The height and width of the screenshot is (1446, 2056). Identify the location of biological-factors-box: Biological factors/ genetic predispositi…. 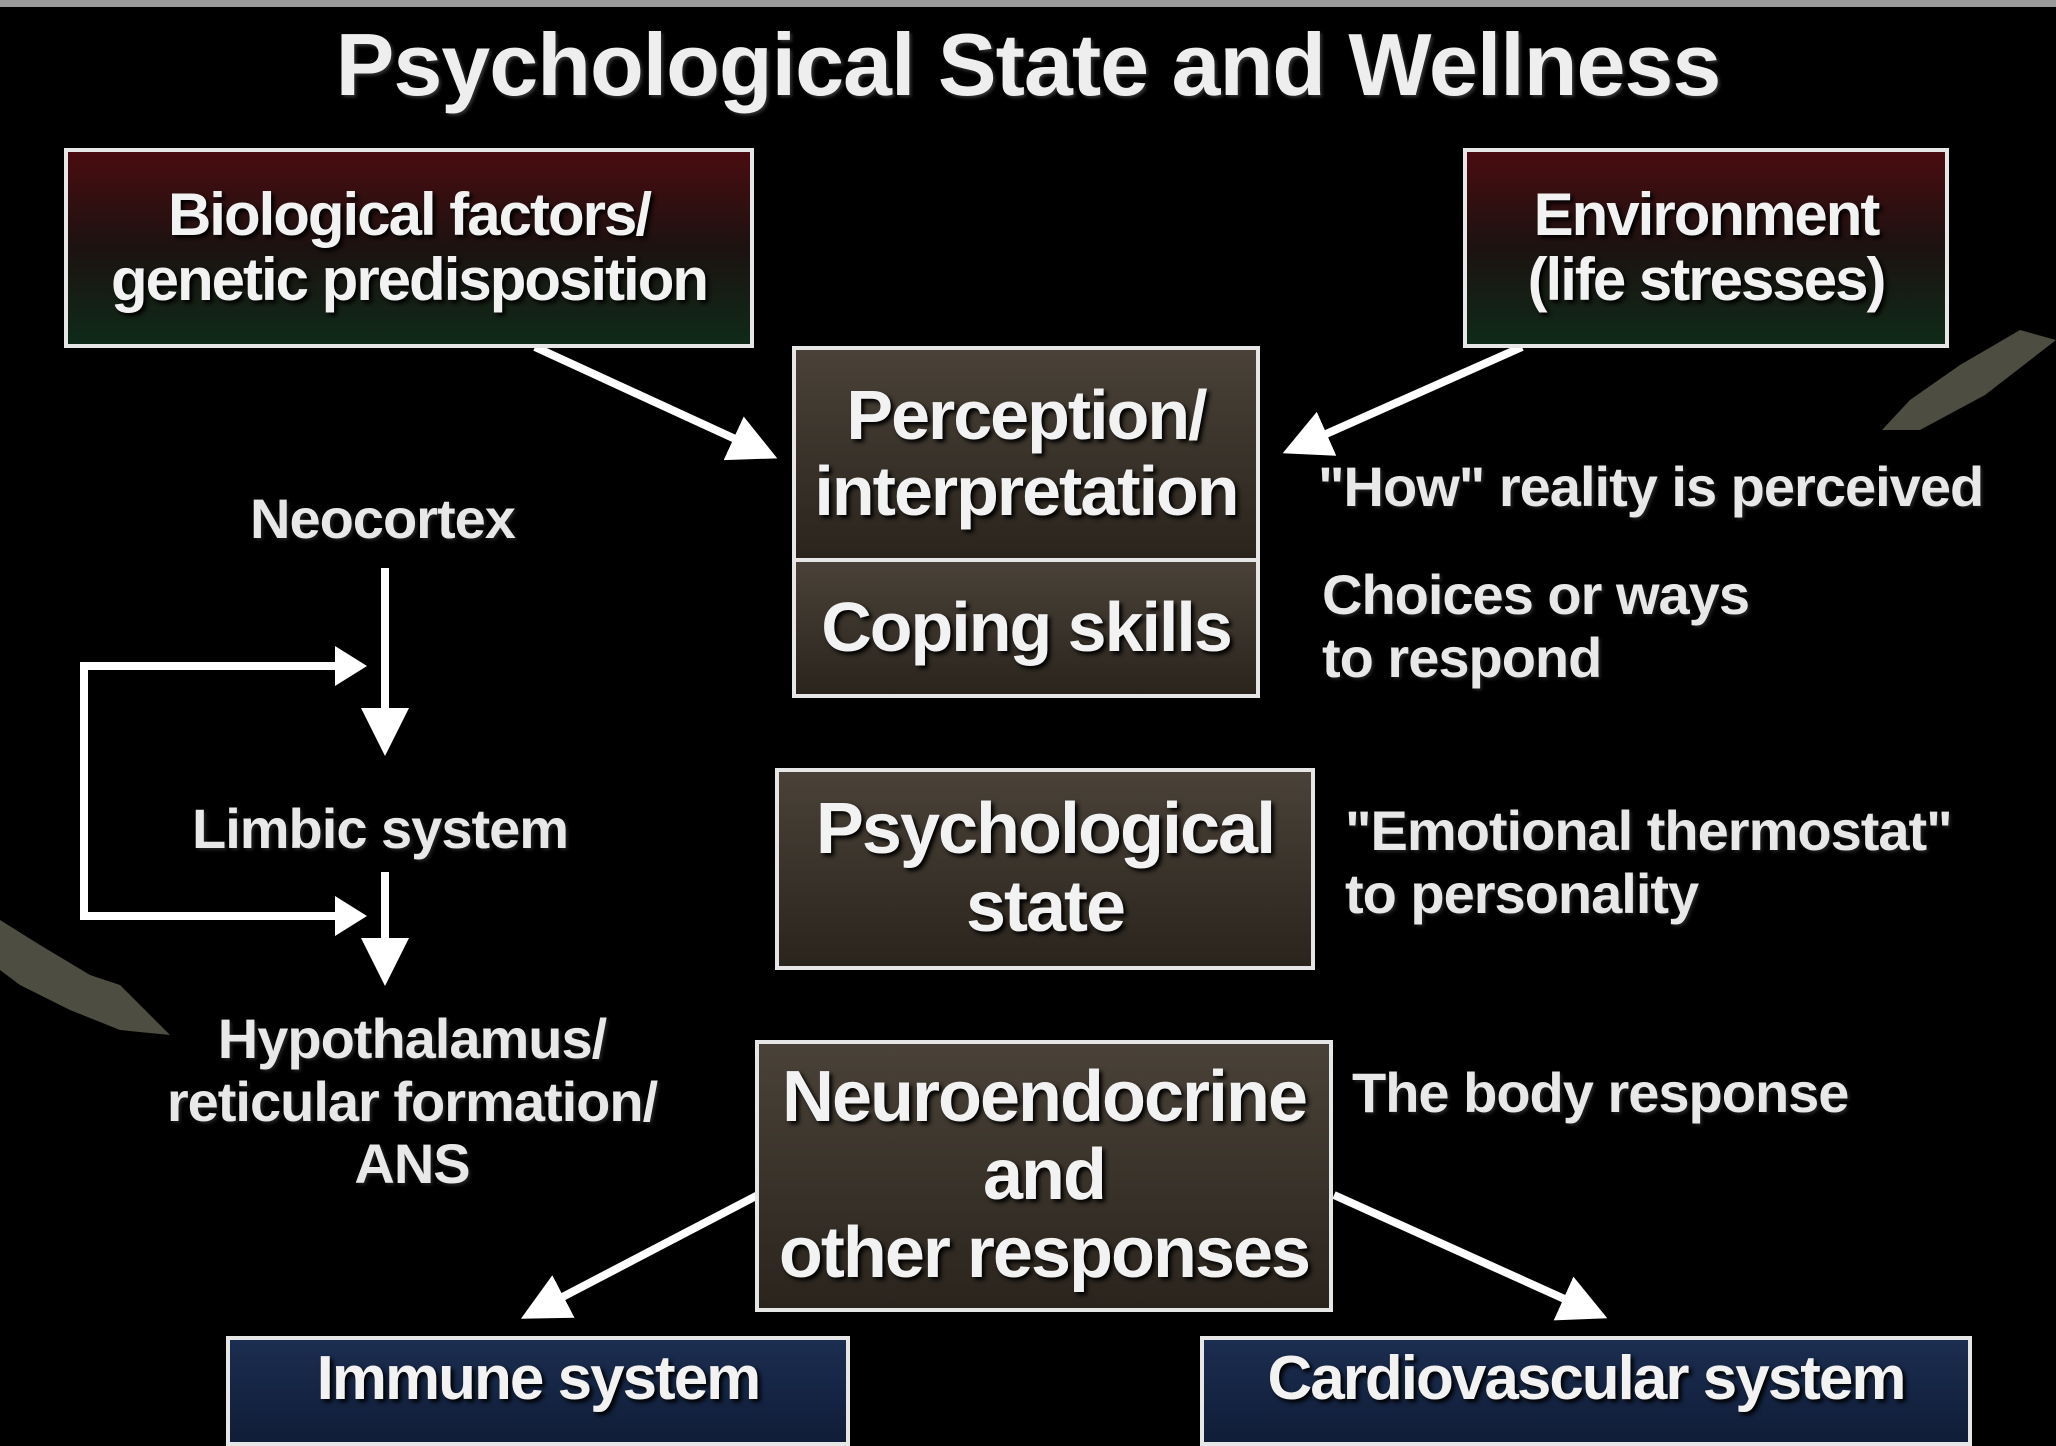
(409, 248).